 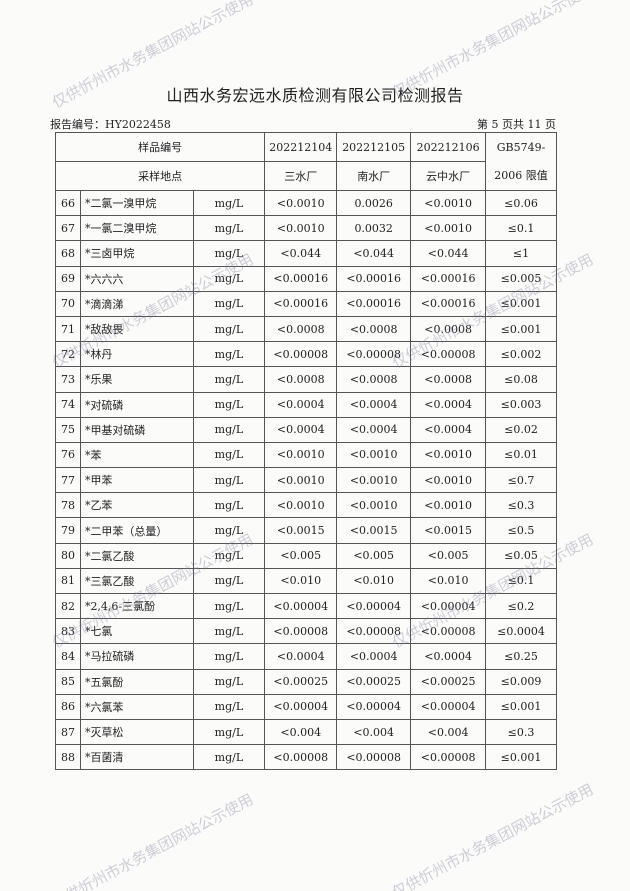 What do you see at coordinates (306, 303) in the screenshot?
I see `table-row: 70 *滴滴涕 mg/L <0.00016 <0.00016 <0.00016 ≤0.001` at bounding box center [306, 303].